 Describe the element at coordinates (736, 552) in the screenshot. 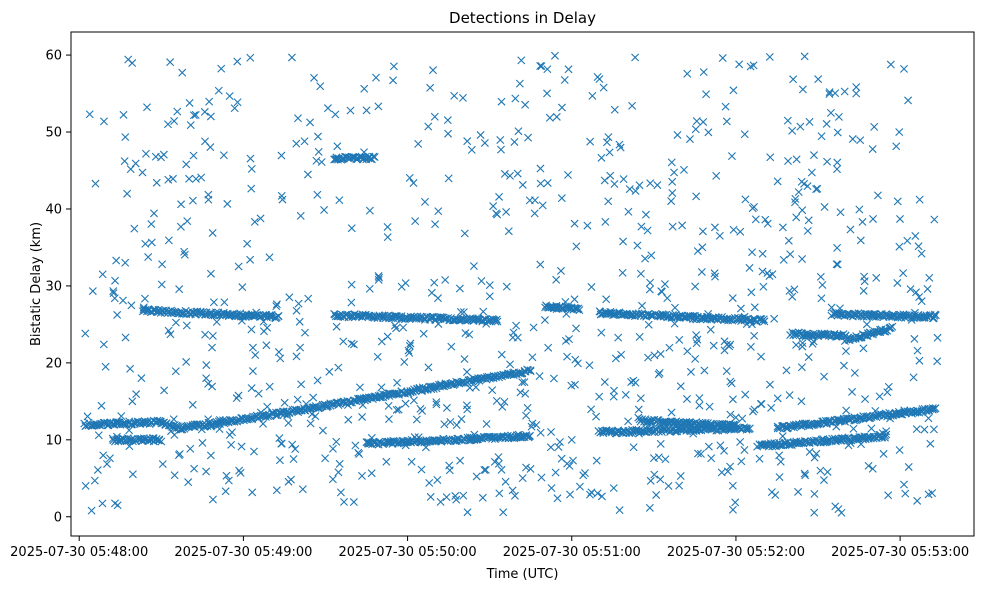

I see `x-tick-label: 2025-07-30 05:52:00` at that location.